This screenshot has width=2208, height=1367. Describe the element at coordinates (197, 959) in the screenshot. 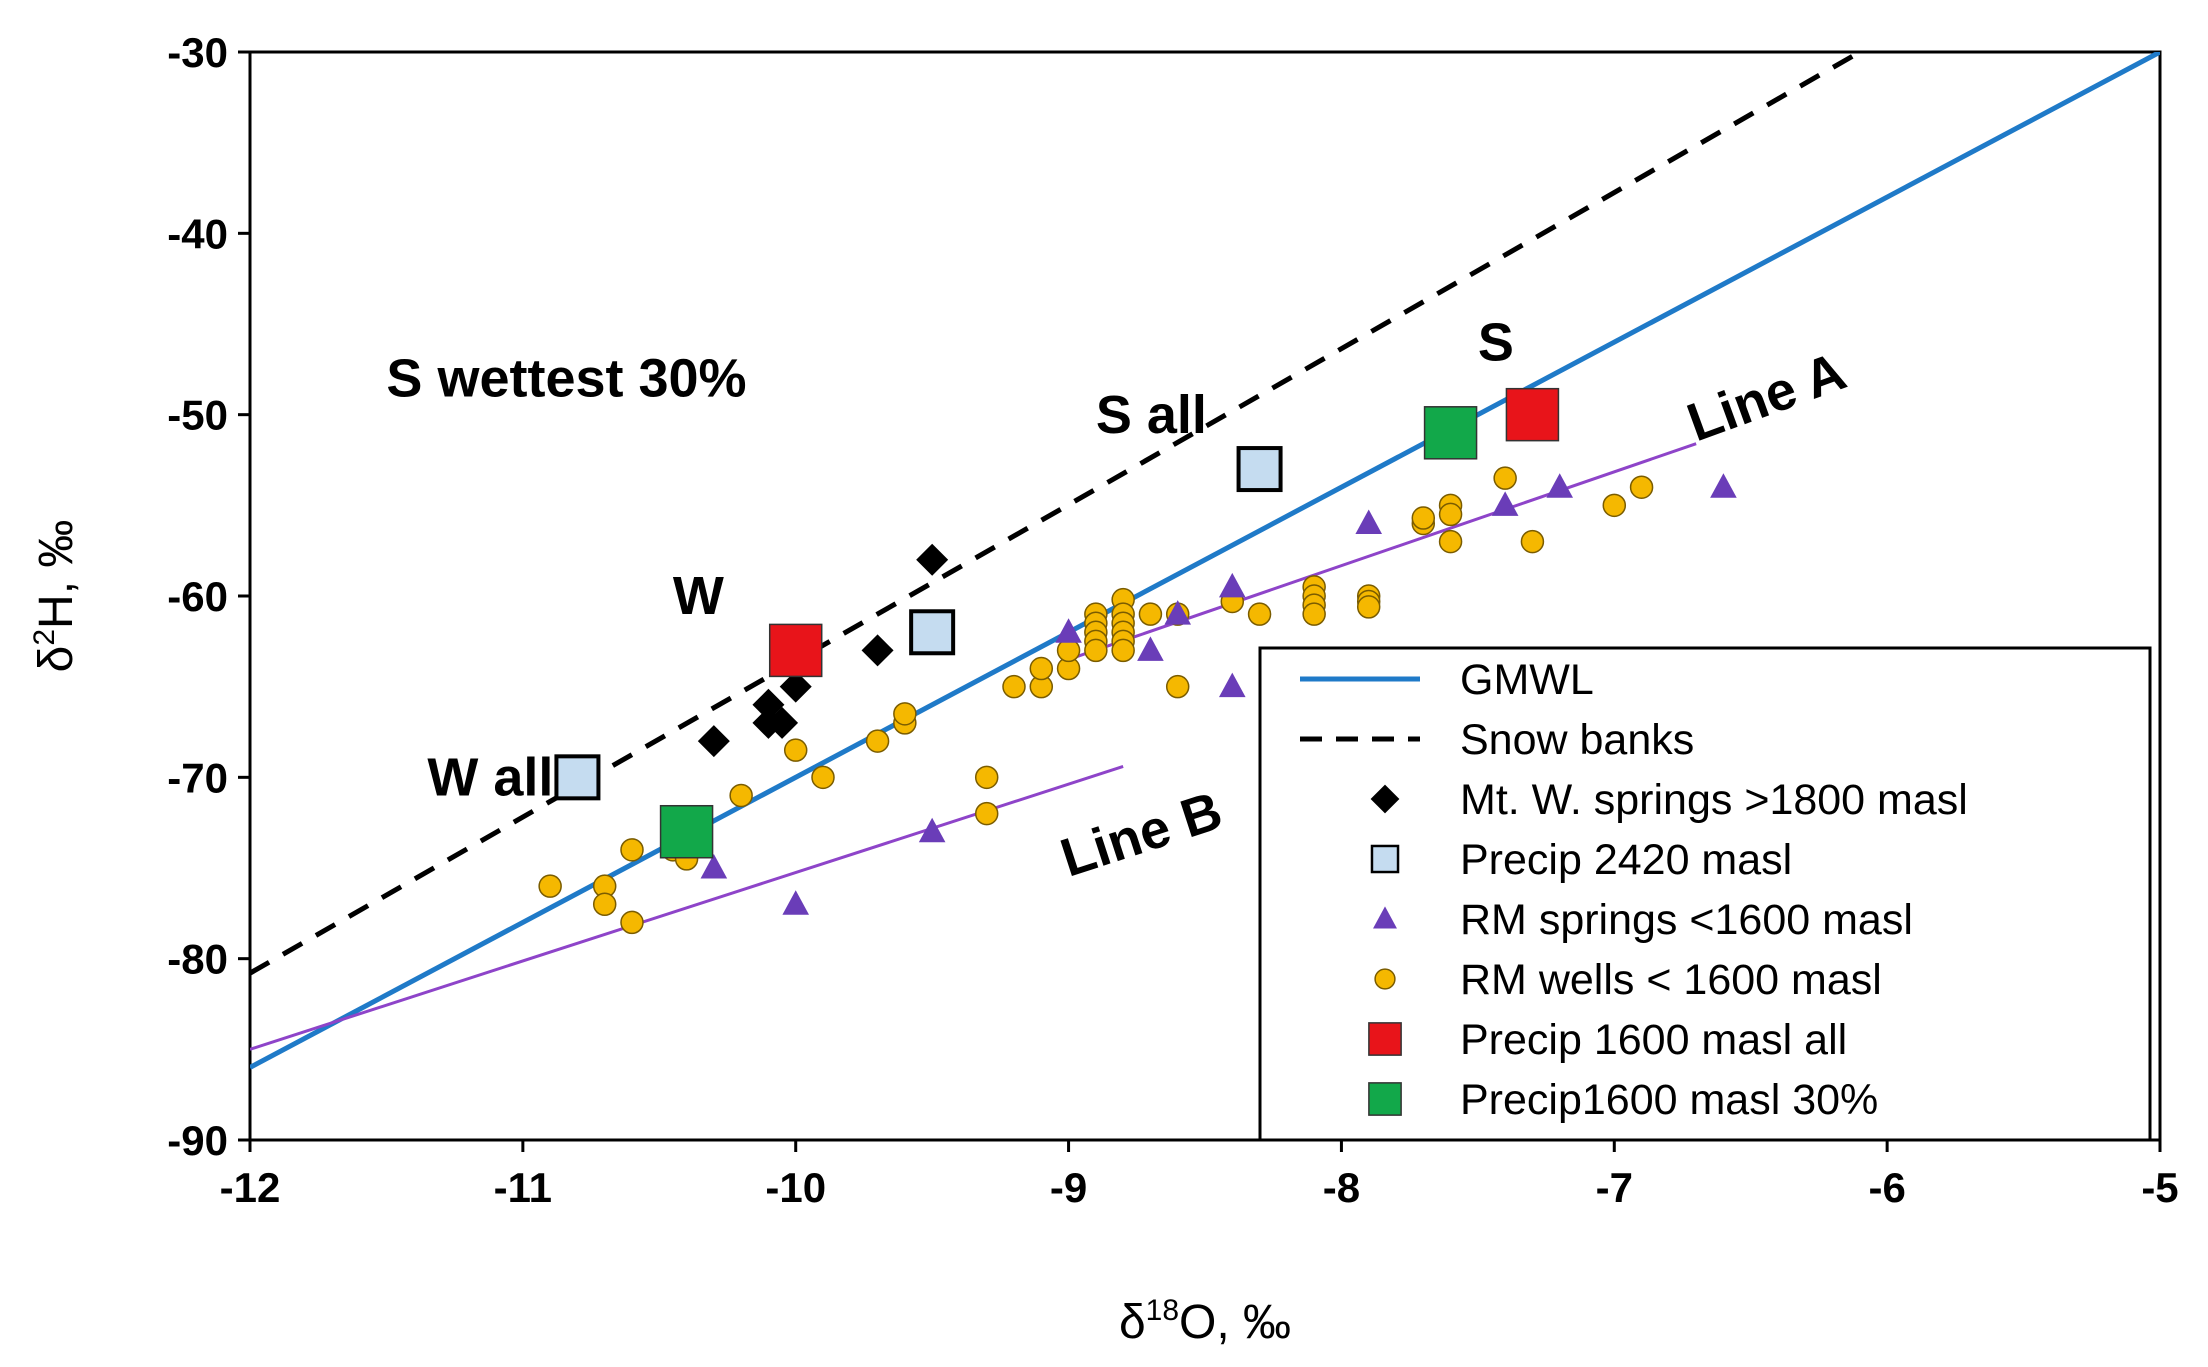

I see `y-tick-label: -80` at that location.